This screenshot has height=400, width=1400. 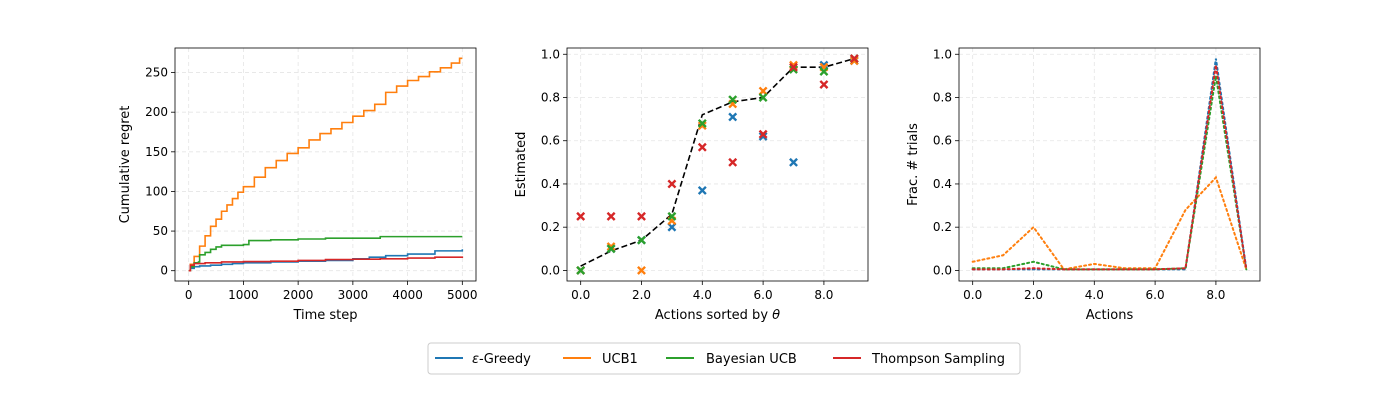 I want to click on y-tick-label: 0, so click(x=164, y=271).